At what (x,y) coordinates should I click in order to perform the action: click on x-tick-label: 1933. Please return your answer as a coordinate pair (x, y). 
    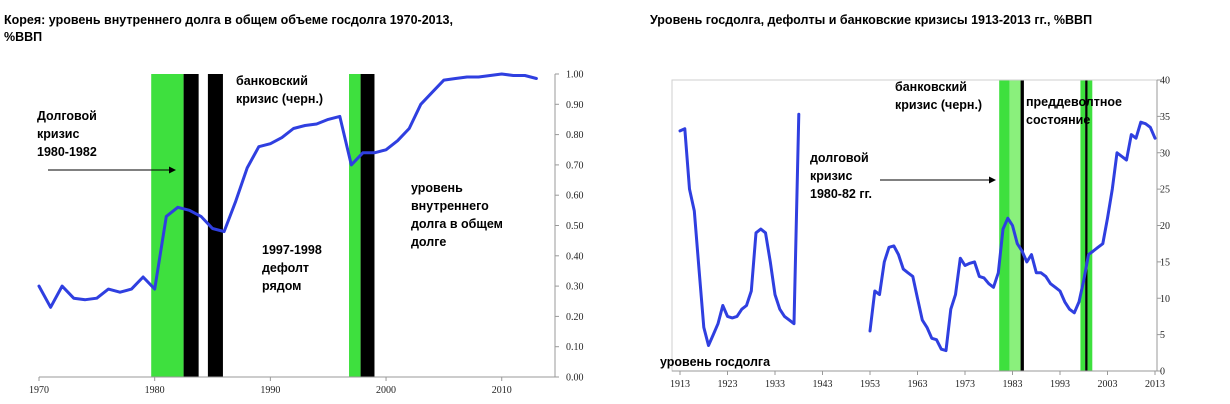
    Looking at the image, I should click on (775, 384).